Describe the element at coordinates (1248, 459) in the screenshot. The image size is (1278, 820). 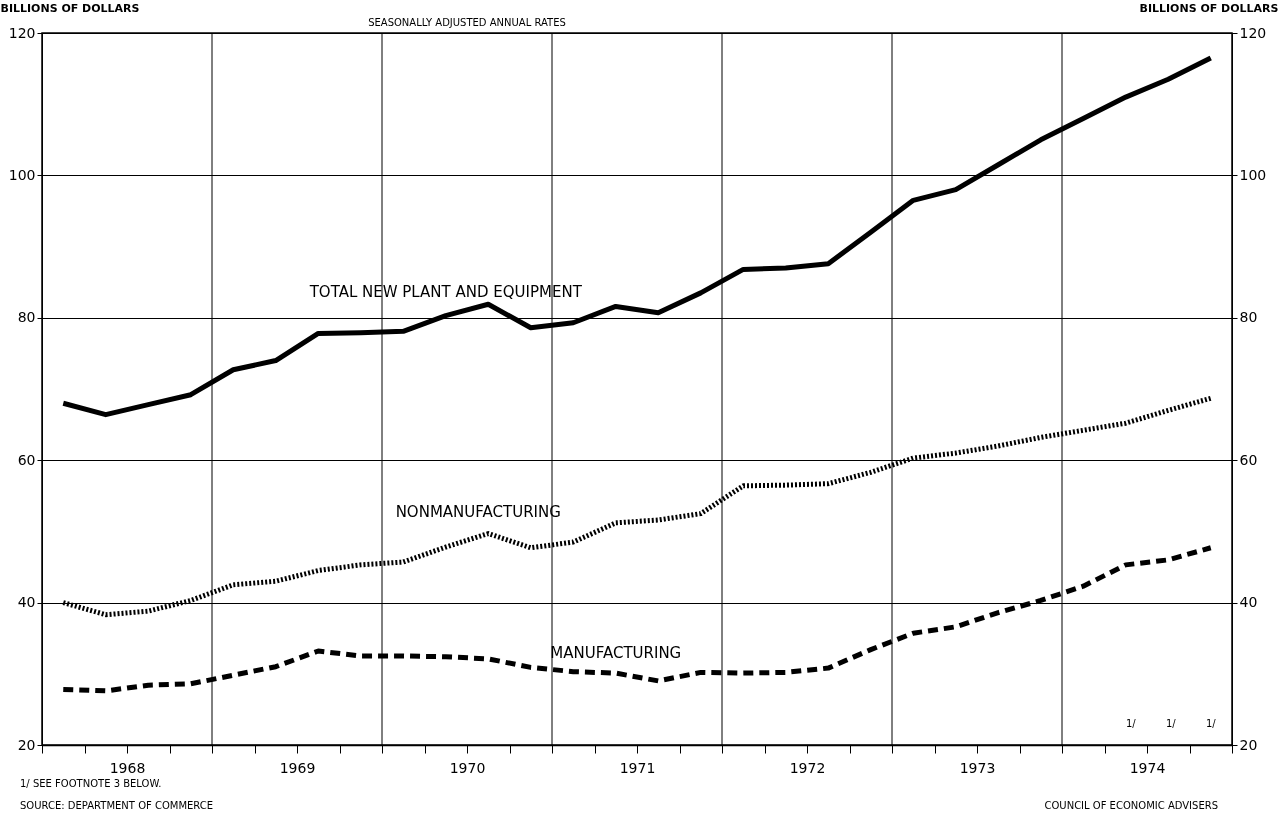
I see `y2-tick-label: 60` at that location.